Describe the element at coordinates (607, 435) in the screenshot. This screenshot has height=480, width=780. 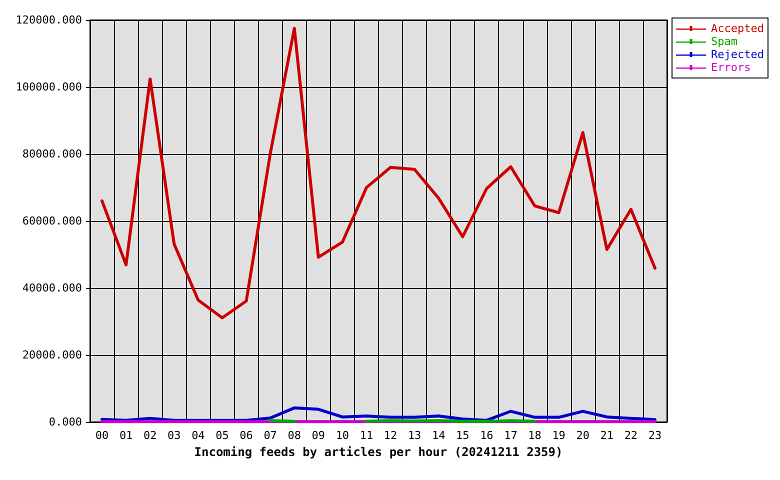
I see `x-tick-label: 21` at that location.